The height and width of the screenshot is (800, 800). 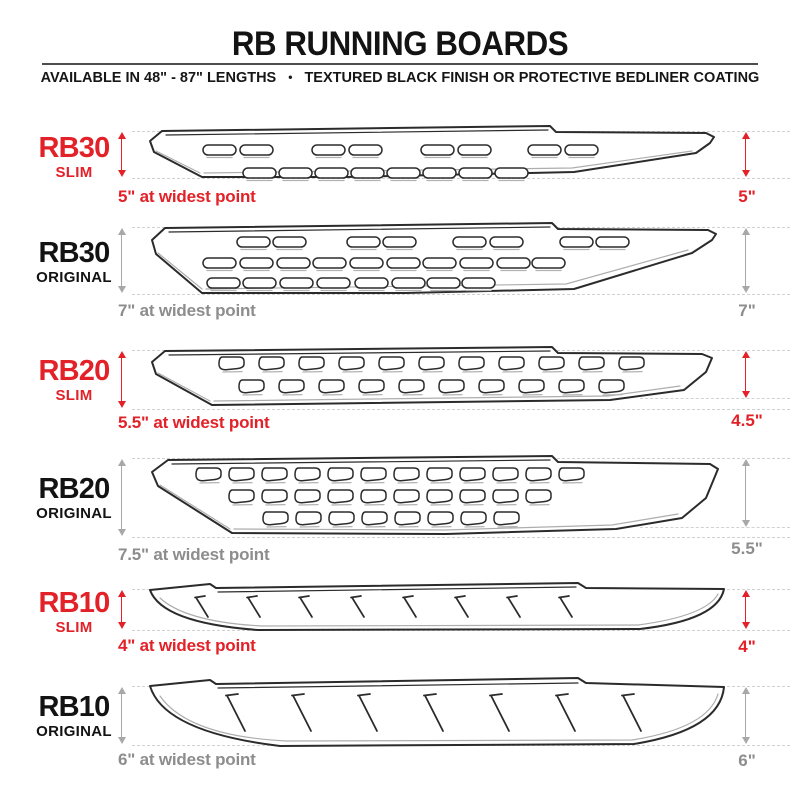 I want to click on product-label: RB10 SLIM, so click(x=74, y=612).